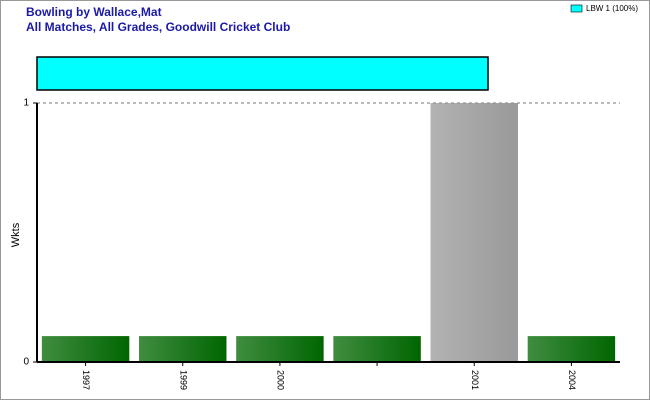 The height and width of the screenshot is (400, 650). What do you see at coordinates (16, 234) in the screenshot?
I see `y-axis-label: Wkts` at bounding box center [16, 234].